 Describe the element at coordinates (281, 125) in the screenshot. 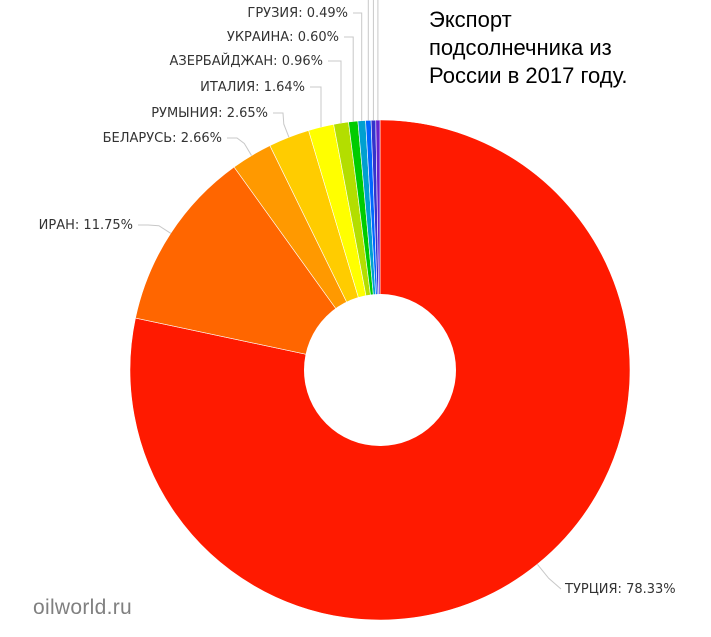

I see `leader-line-румыния` at that location.